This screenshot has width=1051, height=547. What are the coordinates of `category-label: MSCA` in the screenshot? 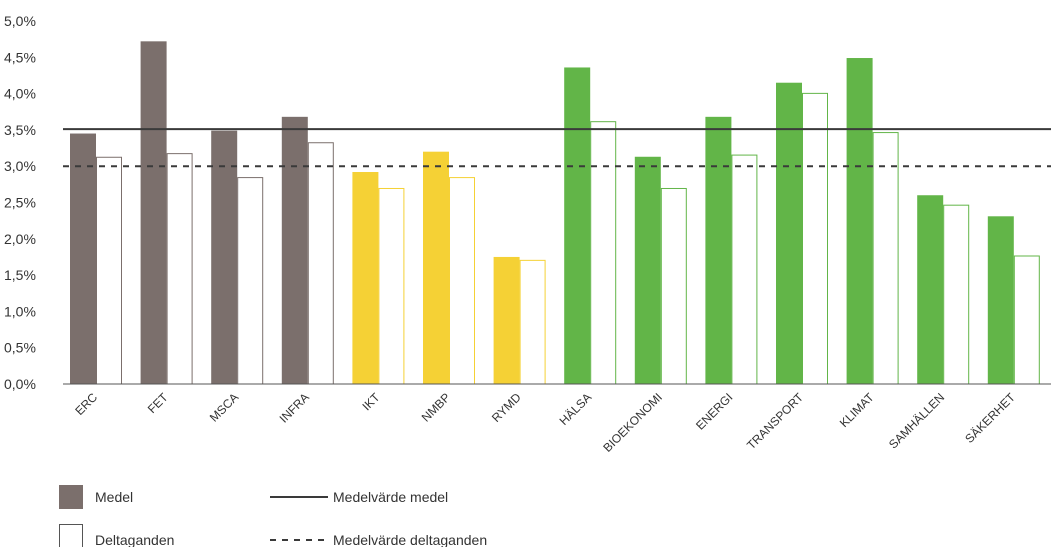 It's located at (224, 407).